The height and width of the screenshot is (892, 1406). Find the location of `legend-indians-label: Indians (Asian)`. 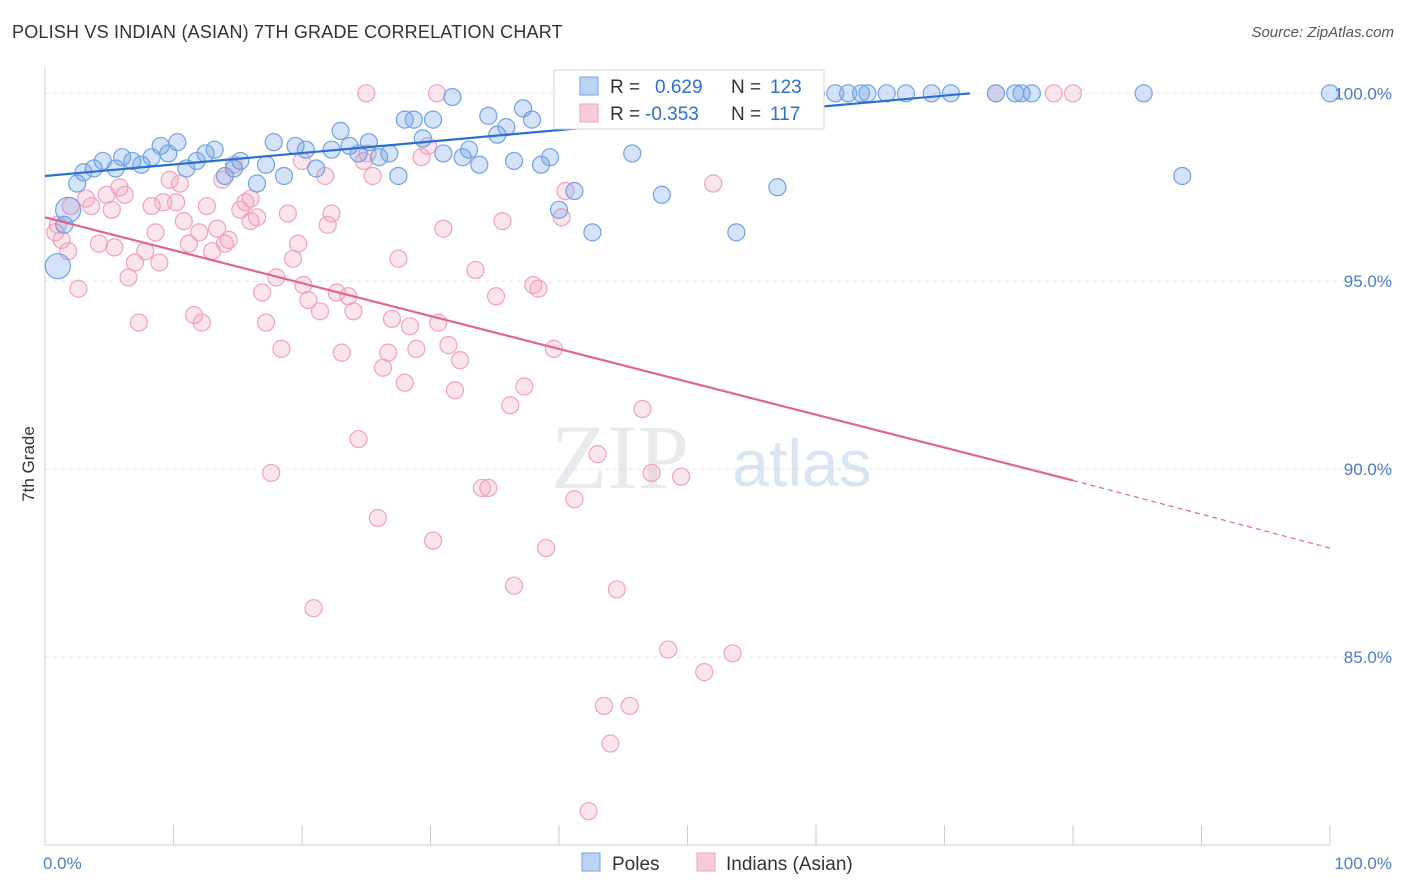

legend-indians-label: Indians (Asian) is located at coordinates (789, 864).